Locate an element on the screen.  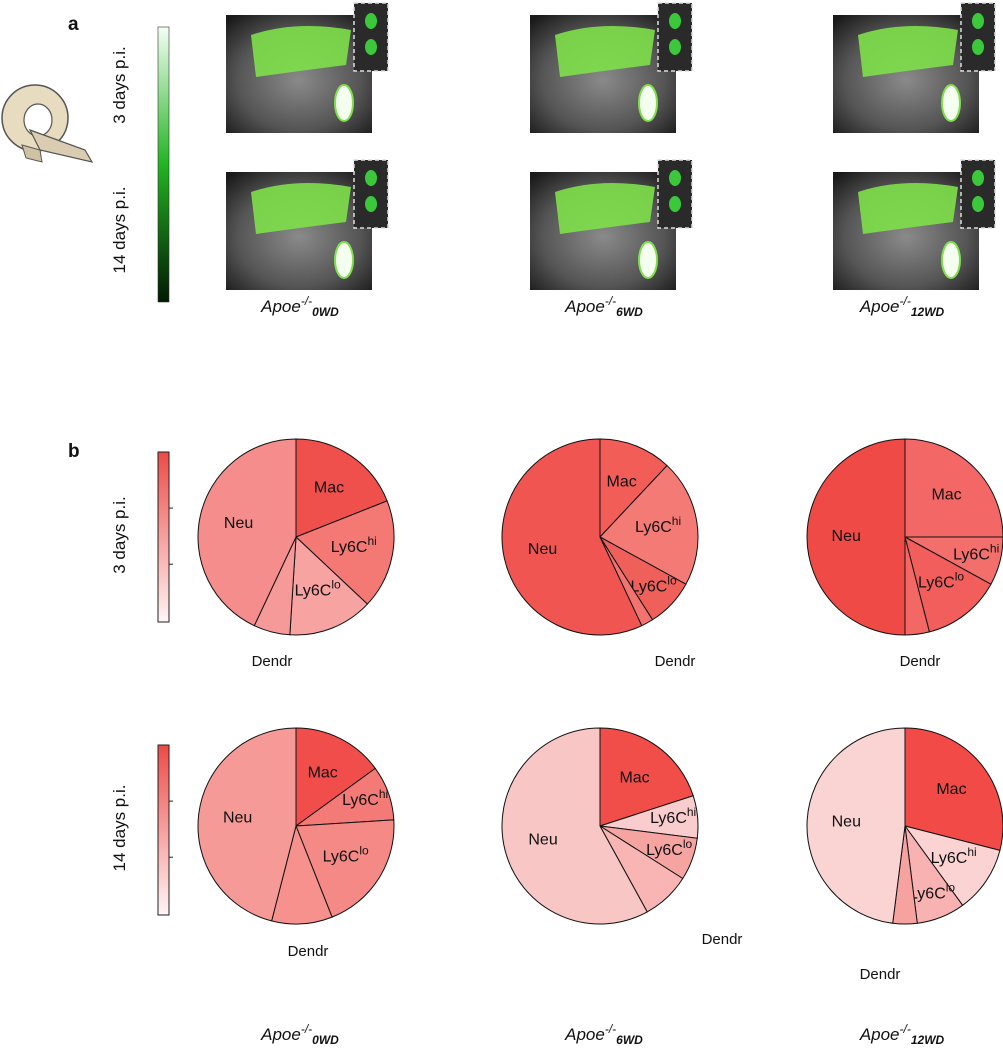
row-label: 3 days p.i. is located at coordinates (119, 535).